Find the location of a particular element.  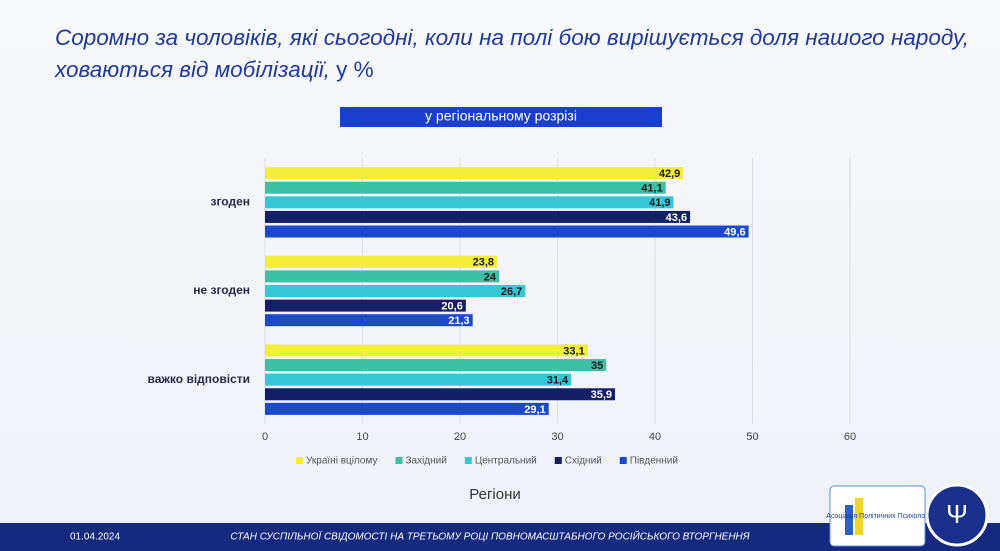

logo-text: Асоціація Політичних Психологів України is located at coordinates (893, 516).